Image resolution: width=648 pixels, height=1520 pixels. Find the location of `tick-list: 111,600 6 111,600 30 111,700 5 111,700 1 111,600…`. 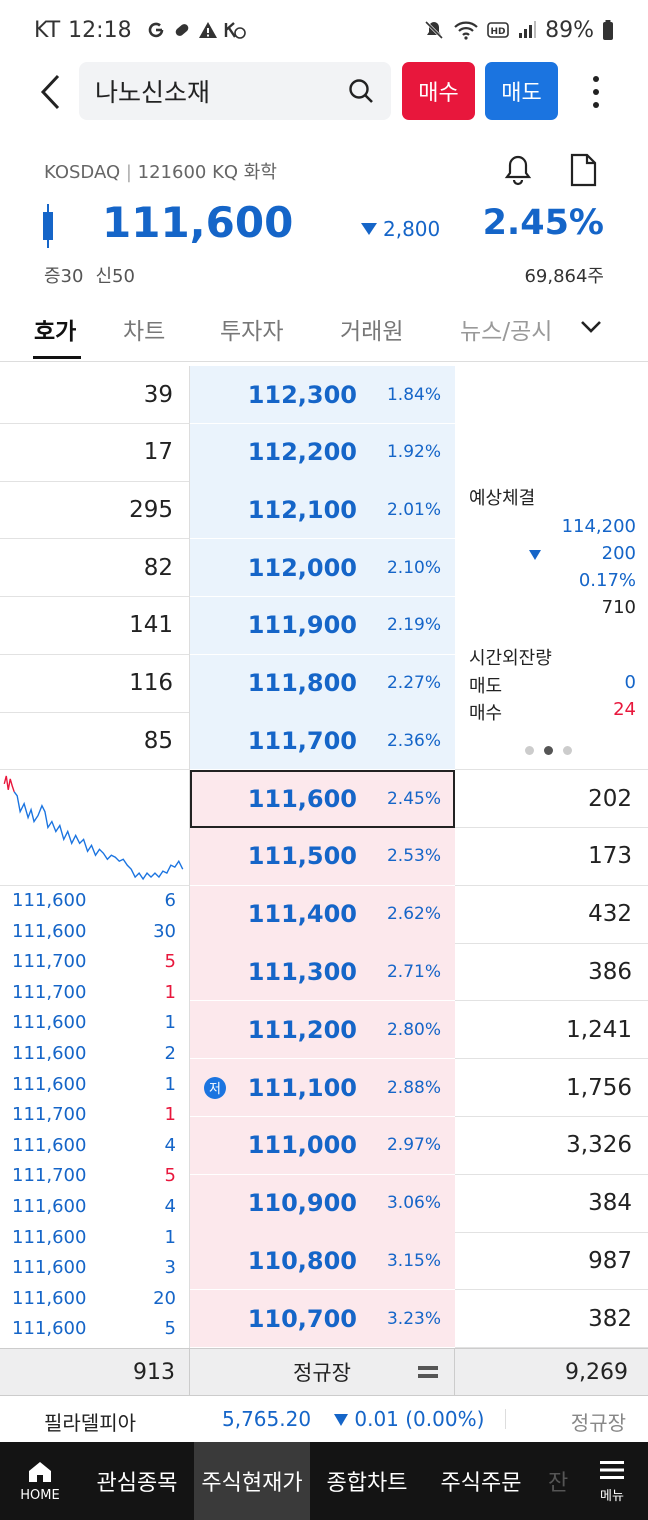

tick-list: 111,600 6 111,600 30 111,700 5 111,700 1 111,600… is located at coordinates (95, 1117).